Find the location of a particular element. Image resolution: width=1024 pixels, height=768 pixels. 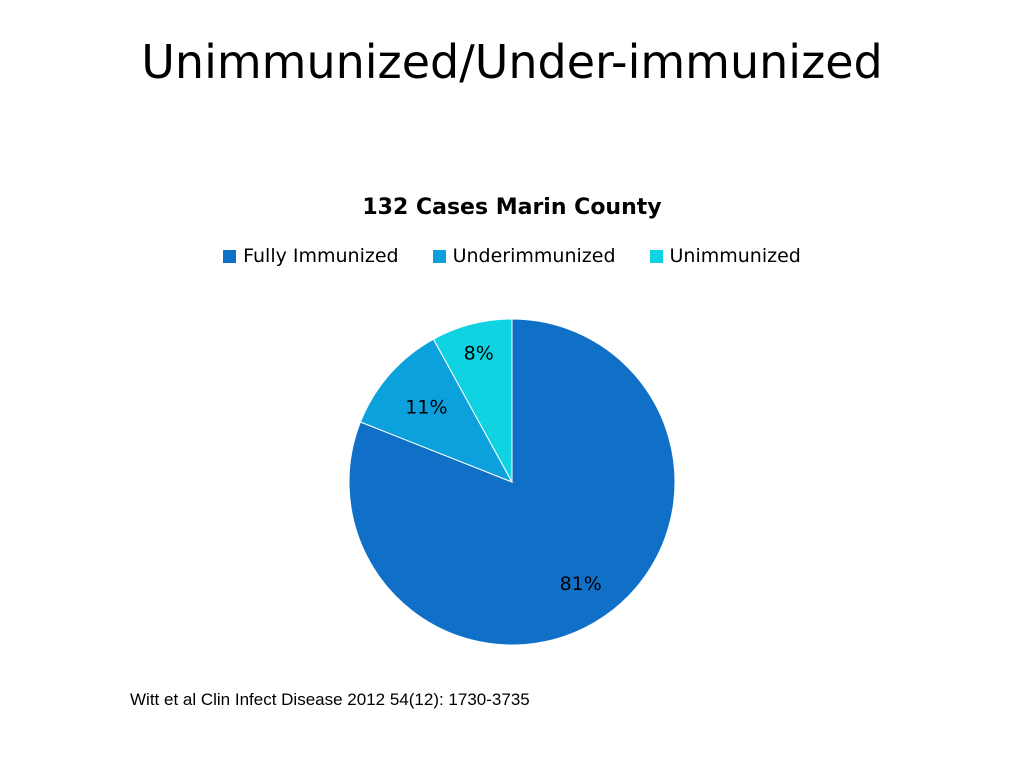

chart-title: 132 Cases Marin County is located at coordinates (512, 207).